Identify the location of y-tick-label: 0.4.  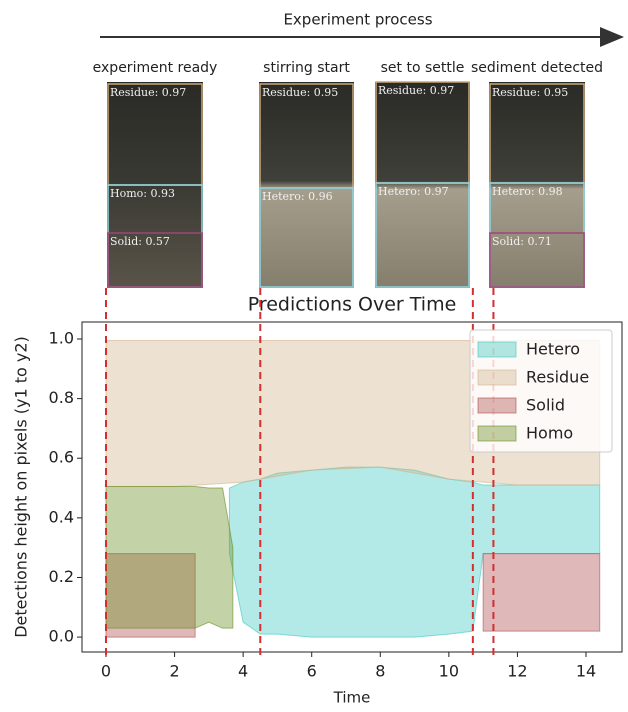
(61, 516).